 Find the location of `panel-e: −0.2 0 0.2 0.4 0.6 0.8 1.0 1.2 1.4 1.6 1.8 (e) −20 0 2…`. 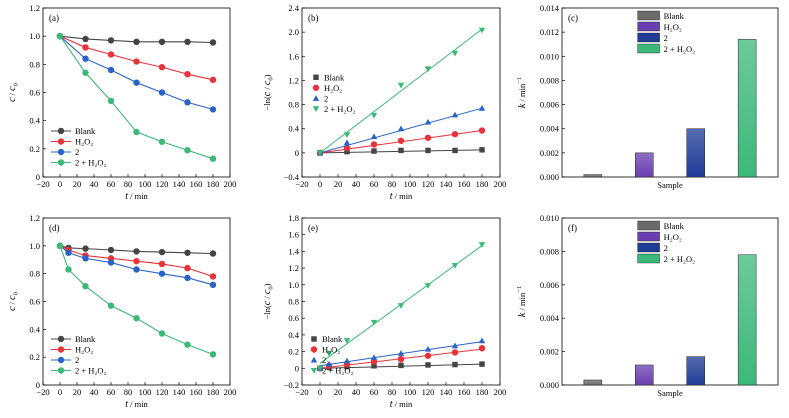

panel-e: −0.2 0 0.2 0.4 0.6 0.8 1.0 1.2 1.4 1.6 1.8 (e) −20 0 2… is located at coordinates (384, 311).